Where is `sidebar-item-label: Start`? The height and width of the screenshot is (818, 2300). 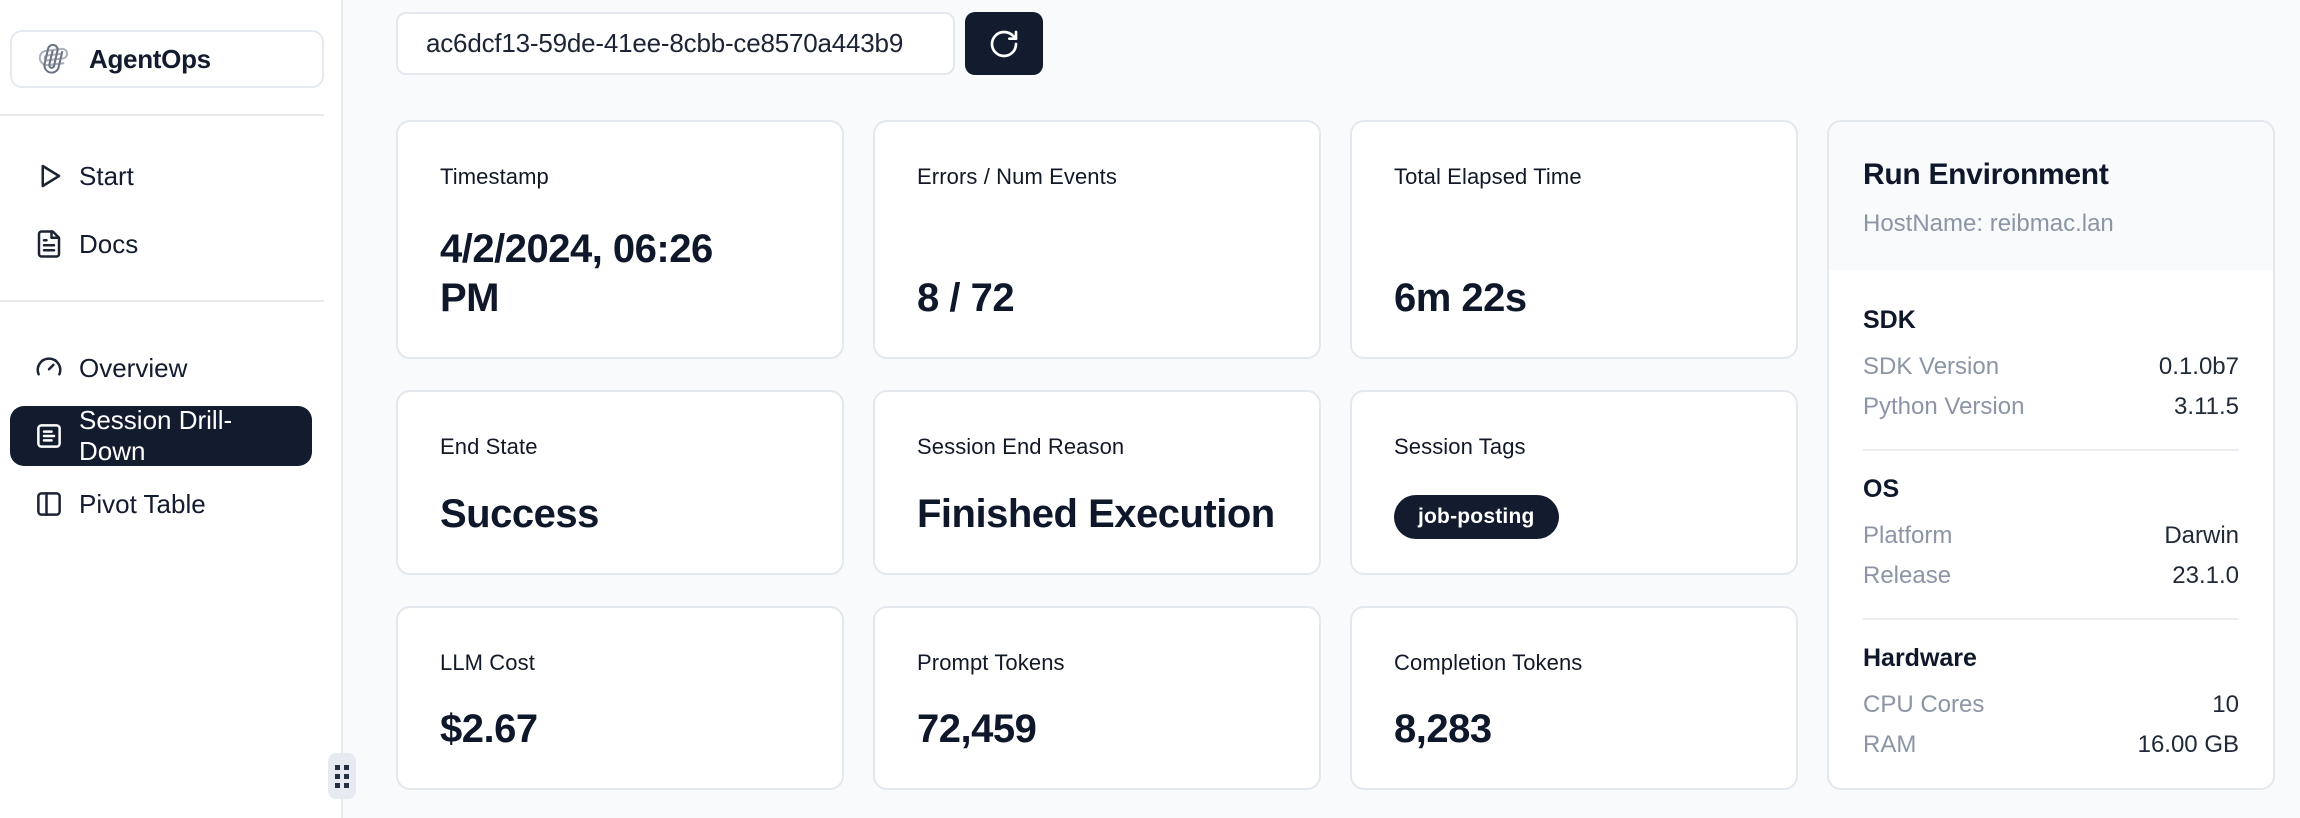 sidebar-item-label: Start is located at coordinates (106, 175).